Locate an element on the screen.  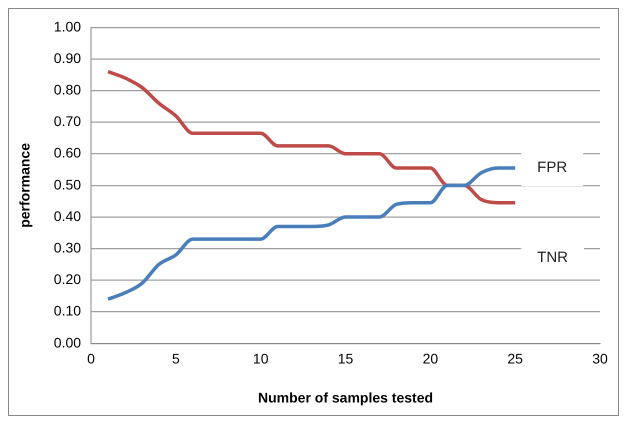
series-label: FPR is located at coordinates (552, 167).